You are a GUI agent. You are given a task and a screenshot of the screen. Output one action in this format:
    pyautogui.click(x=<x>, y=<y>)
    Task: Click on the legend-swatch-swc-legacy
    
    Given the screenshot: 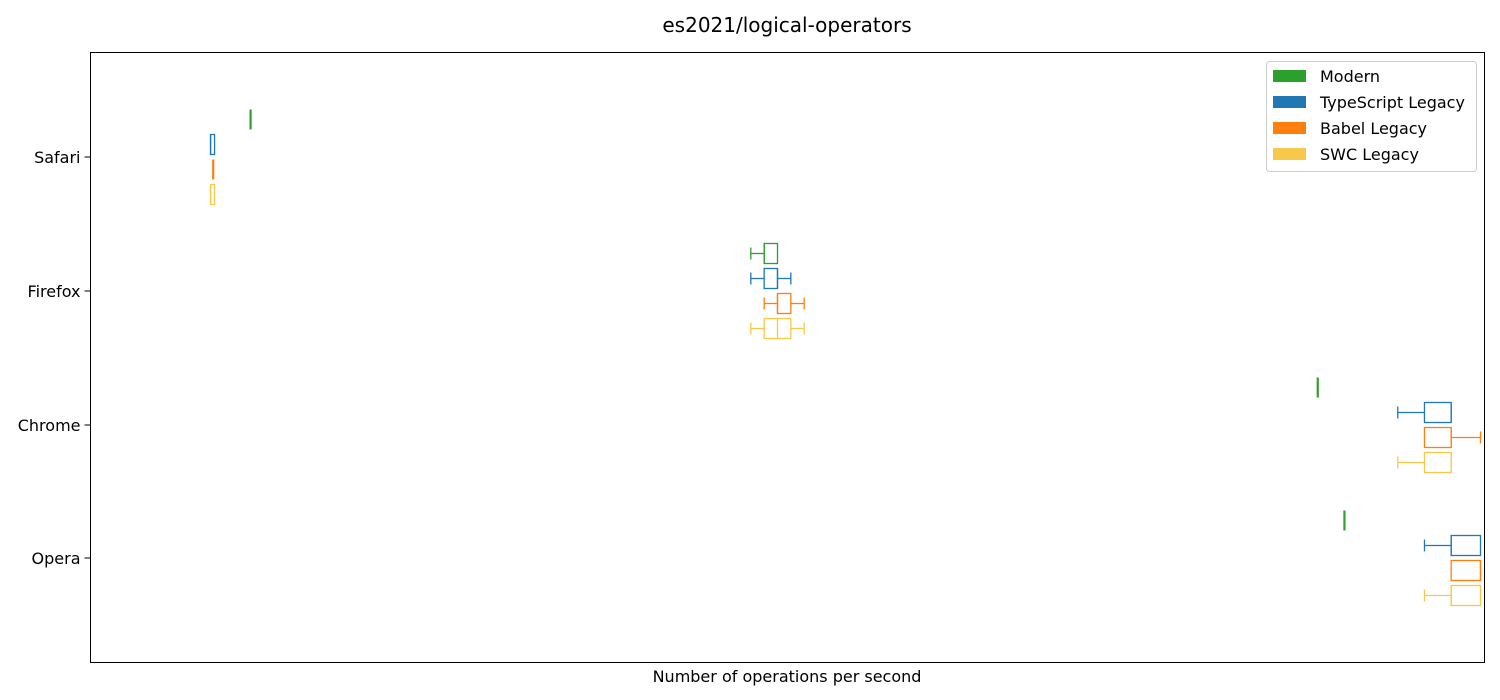 What is the action you would take?
    pyautogui.click(x=1289, y=154)
    